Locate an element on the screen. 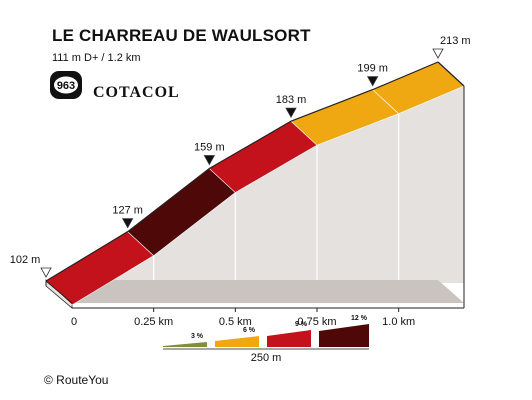 This screenshot has height=400, width=532. x-tick-label: 0.5 km is located at coordinates (235, 322).